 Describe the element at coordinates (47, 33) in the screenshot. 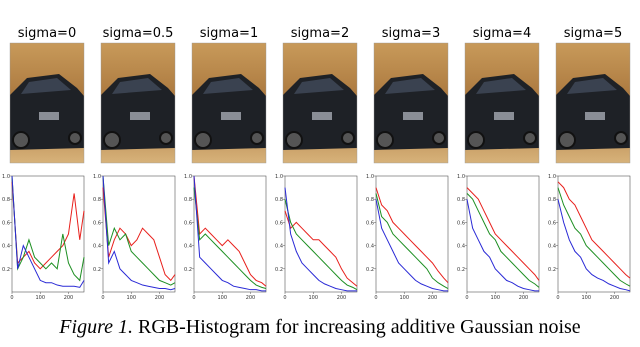

I see `panel-title: sigma=0` at that location.